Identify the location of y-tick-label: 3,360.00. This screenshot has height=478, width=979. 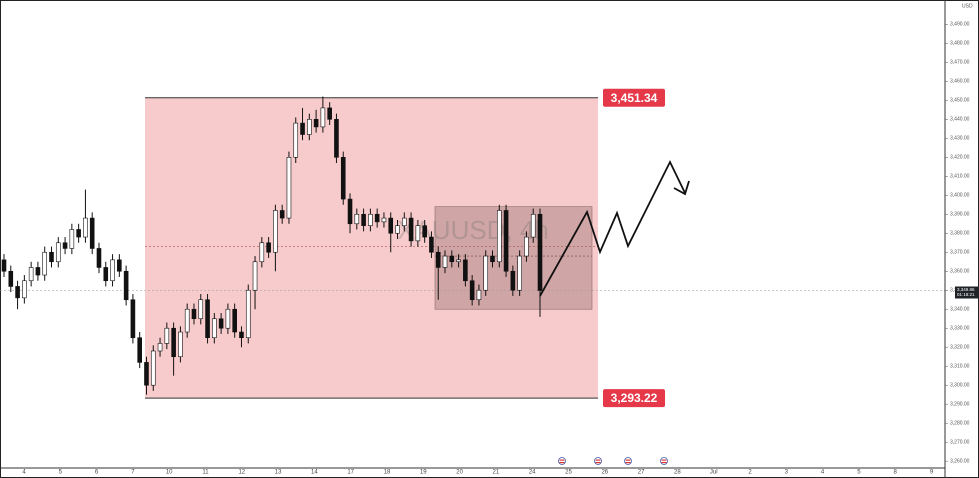
(960, 272).